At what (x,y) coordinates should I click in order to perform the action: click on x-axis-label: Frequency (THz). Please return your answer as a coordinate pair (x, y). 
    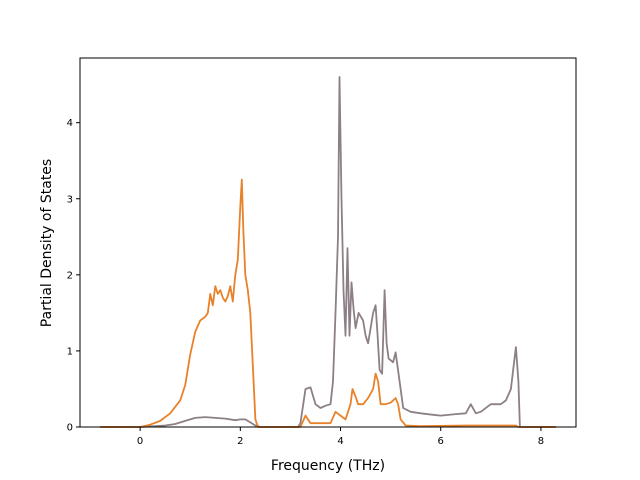
    Looking at the image, I should click on (328, 466).